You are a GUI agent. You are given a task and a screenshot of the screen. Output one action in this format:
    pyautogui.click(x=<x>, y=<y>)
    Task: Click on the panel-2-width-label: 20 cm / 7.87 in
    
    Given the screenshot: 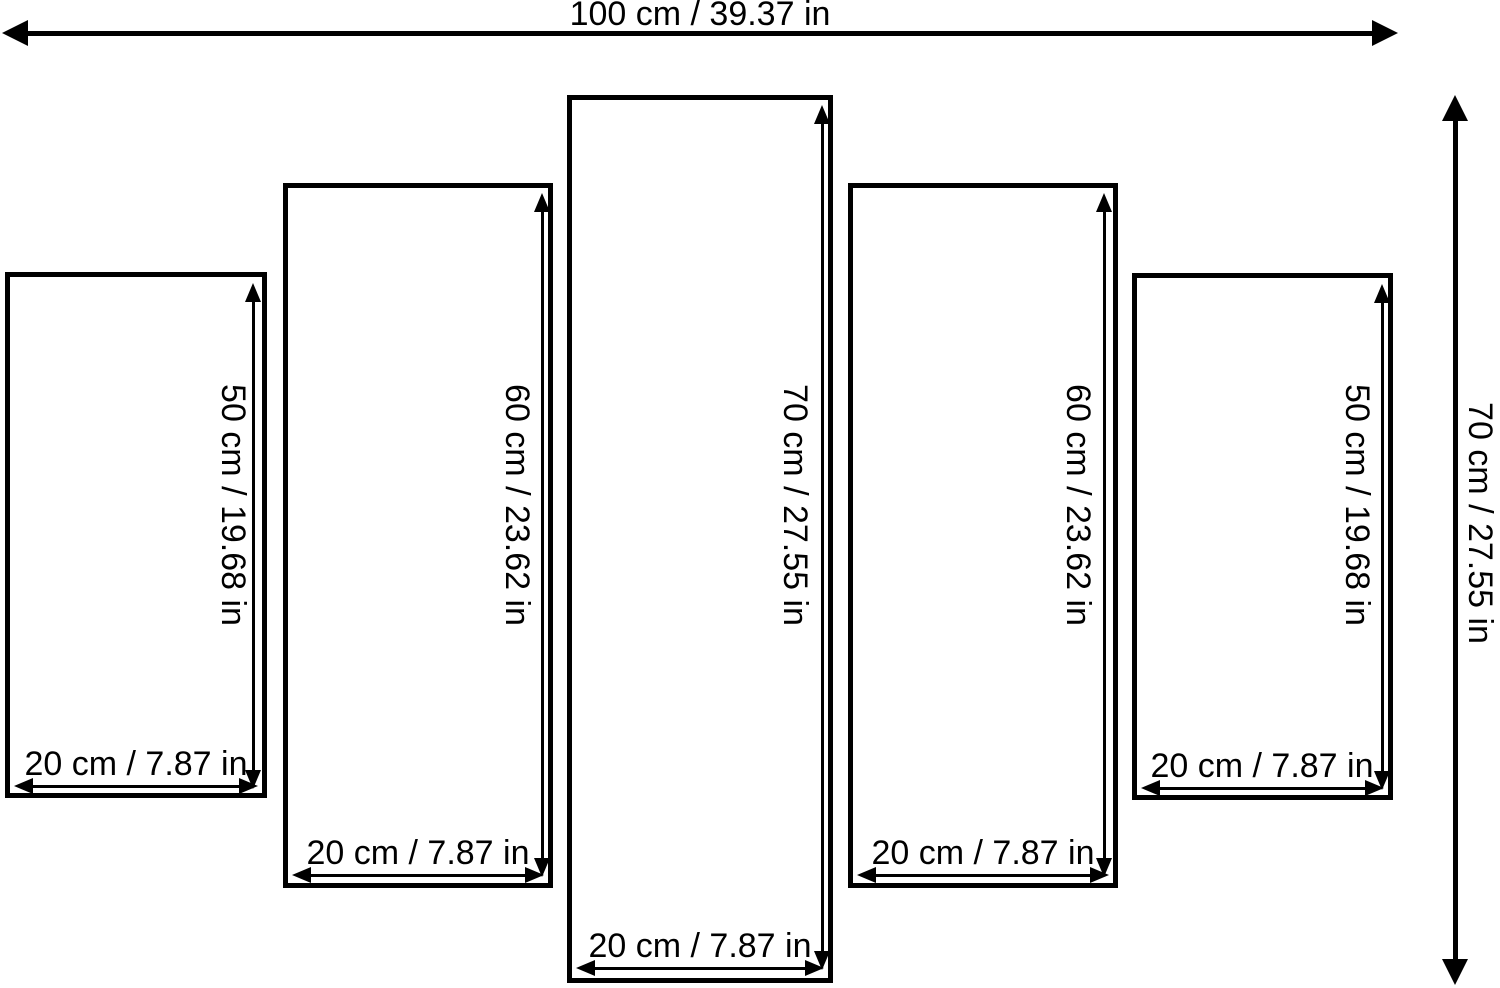 What is the action you would take?
    pyautogui.click(x=418, y=853)
    